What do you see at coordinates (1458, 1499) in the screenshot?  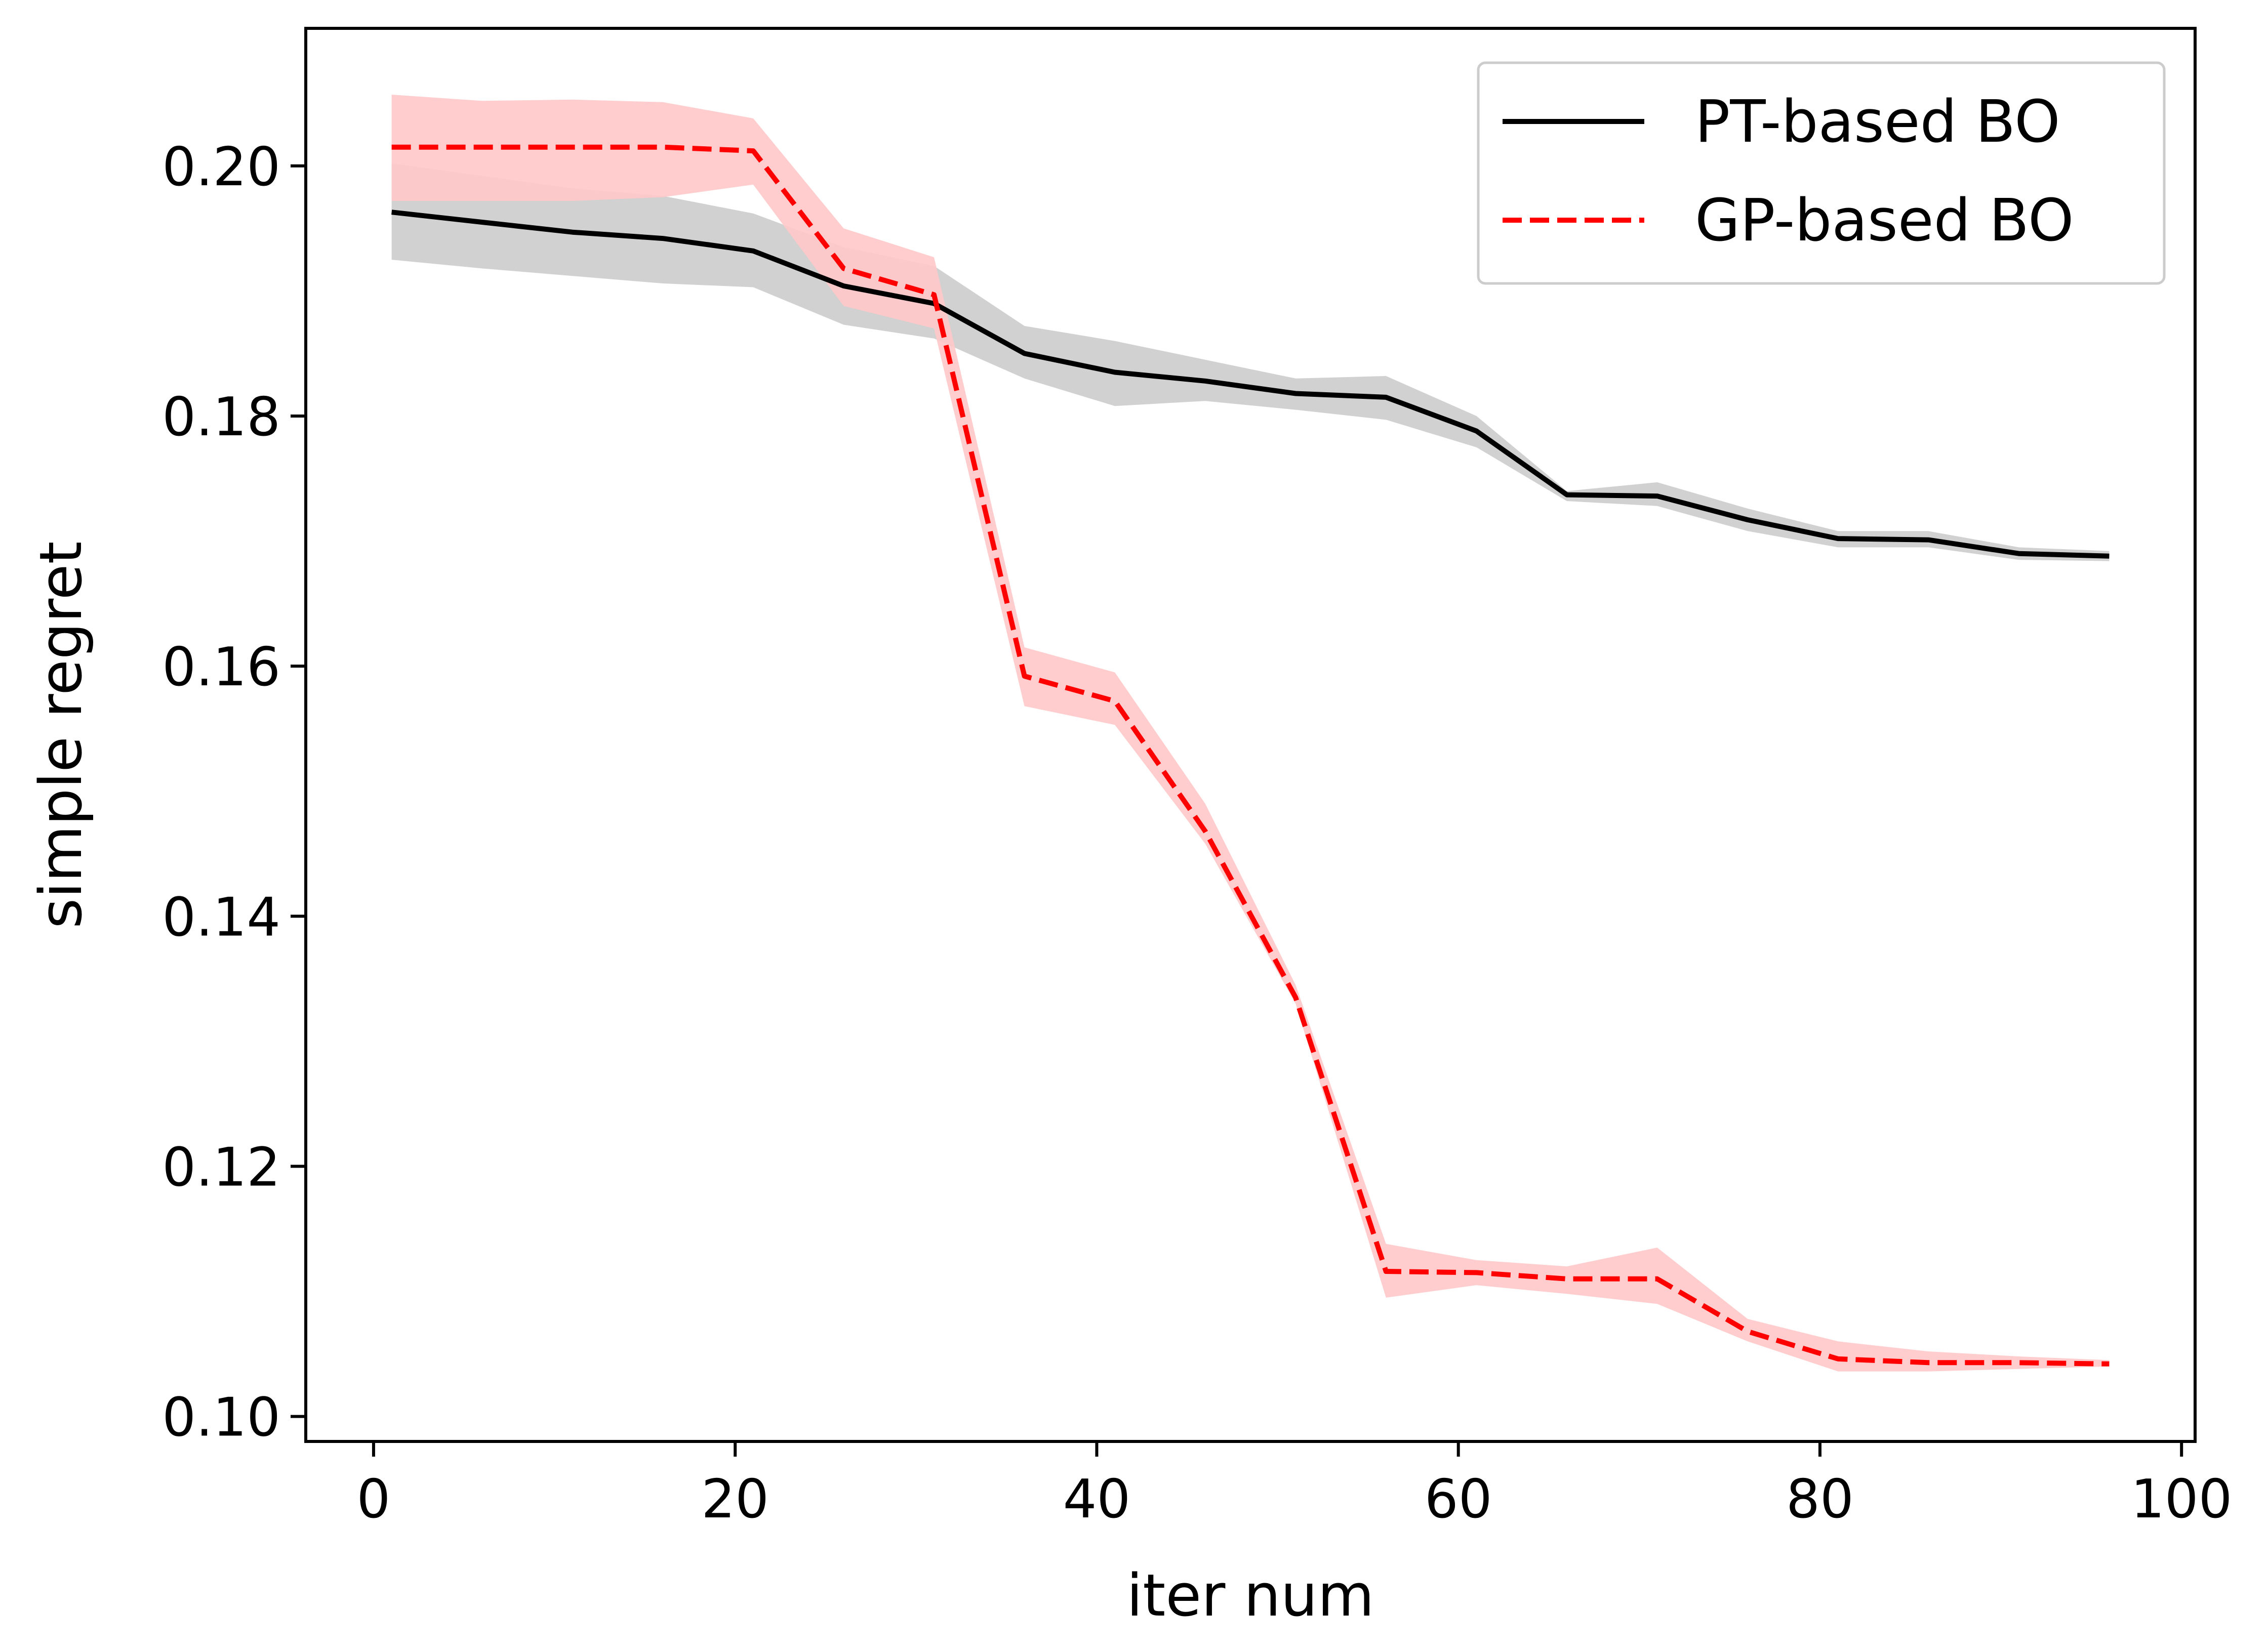 I see `x-tick-label: 60` at bounding box center [1458, 1499].